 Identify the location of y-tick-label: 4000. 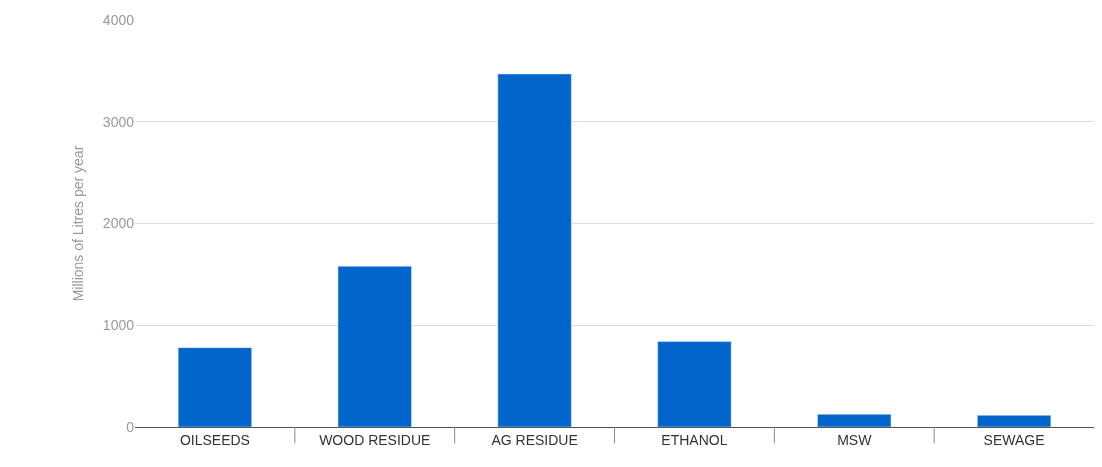
(118, 19).